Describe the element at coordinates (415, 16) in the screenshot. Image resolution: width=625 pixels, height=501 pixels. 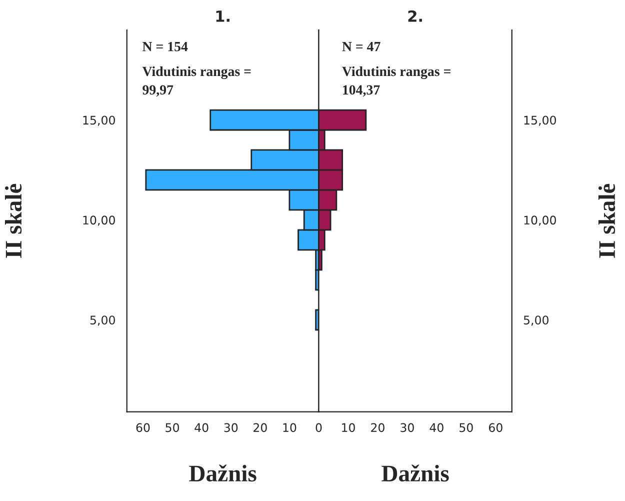
I see `chart-title: 2.` at that location.